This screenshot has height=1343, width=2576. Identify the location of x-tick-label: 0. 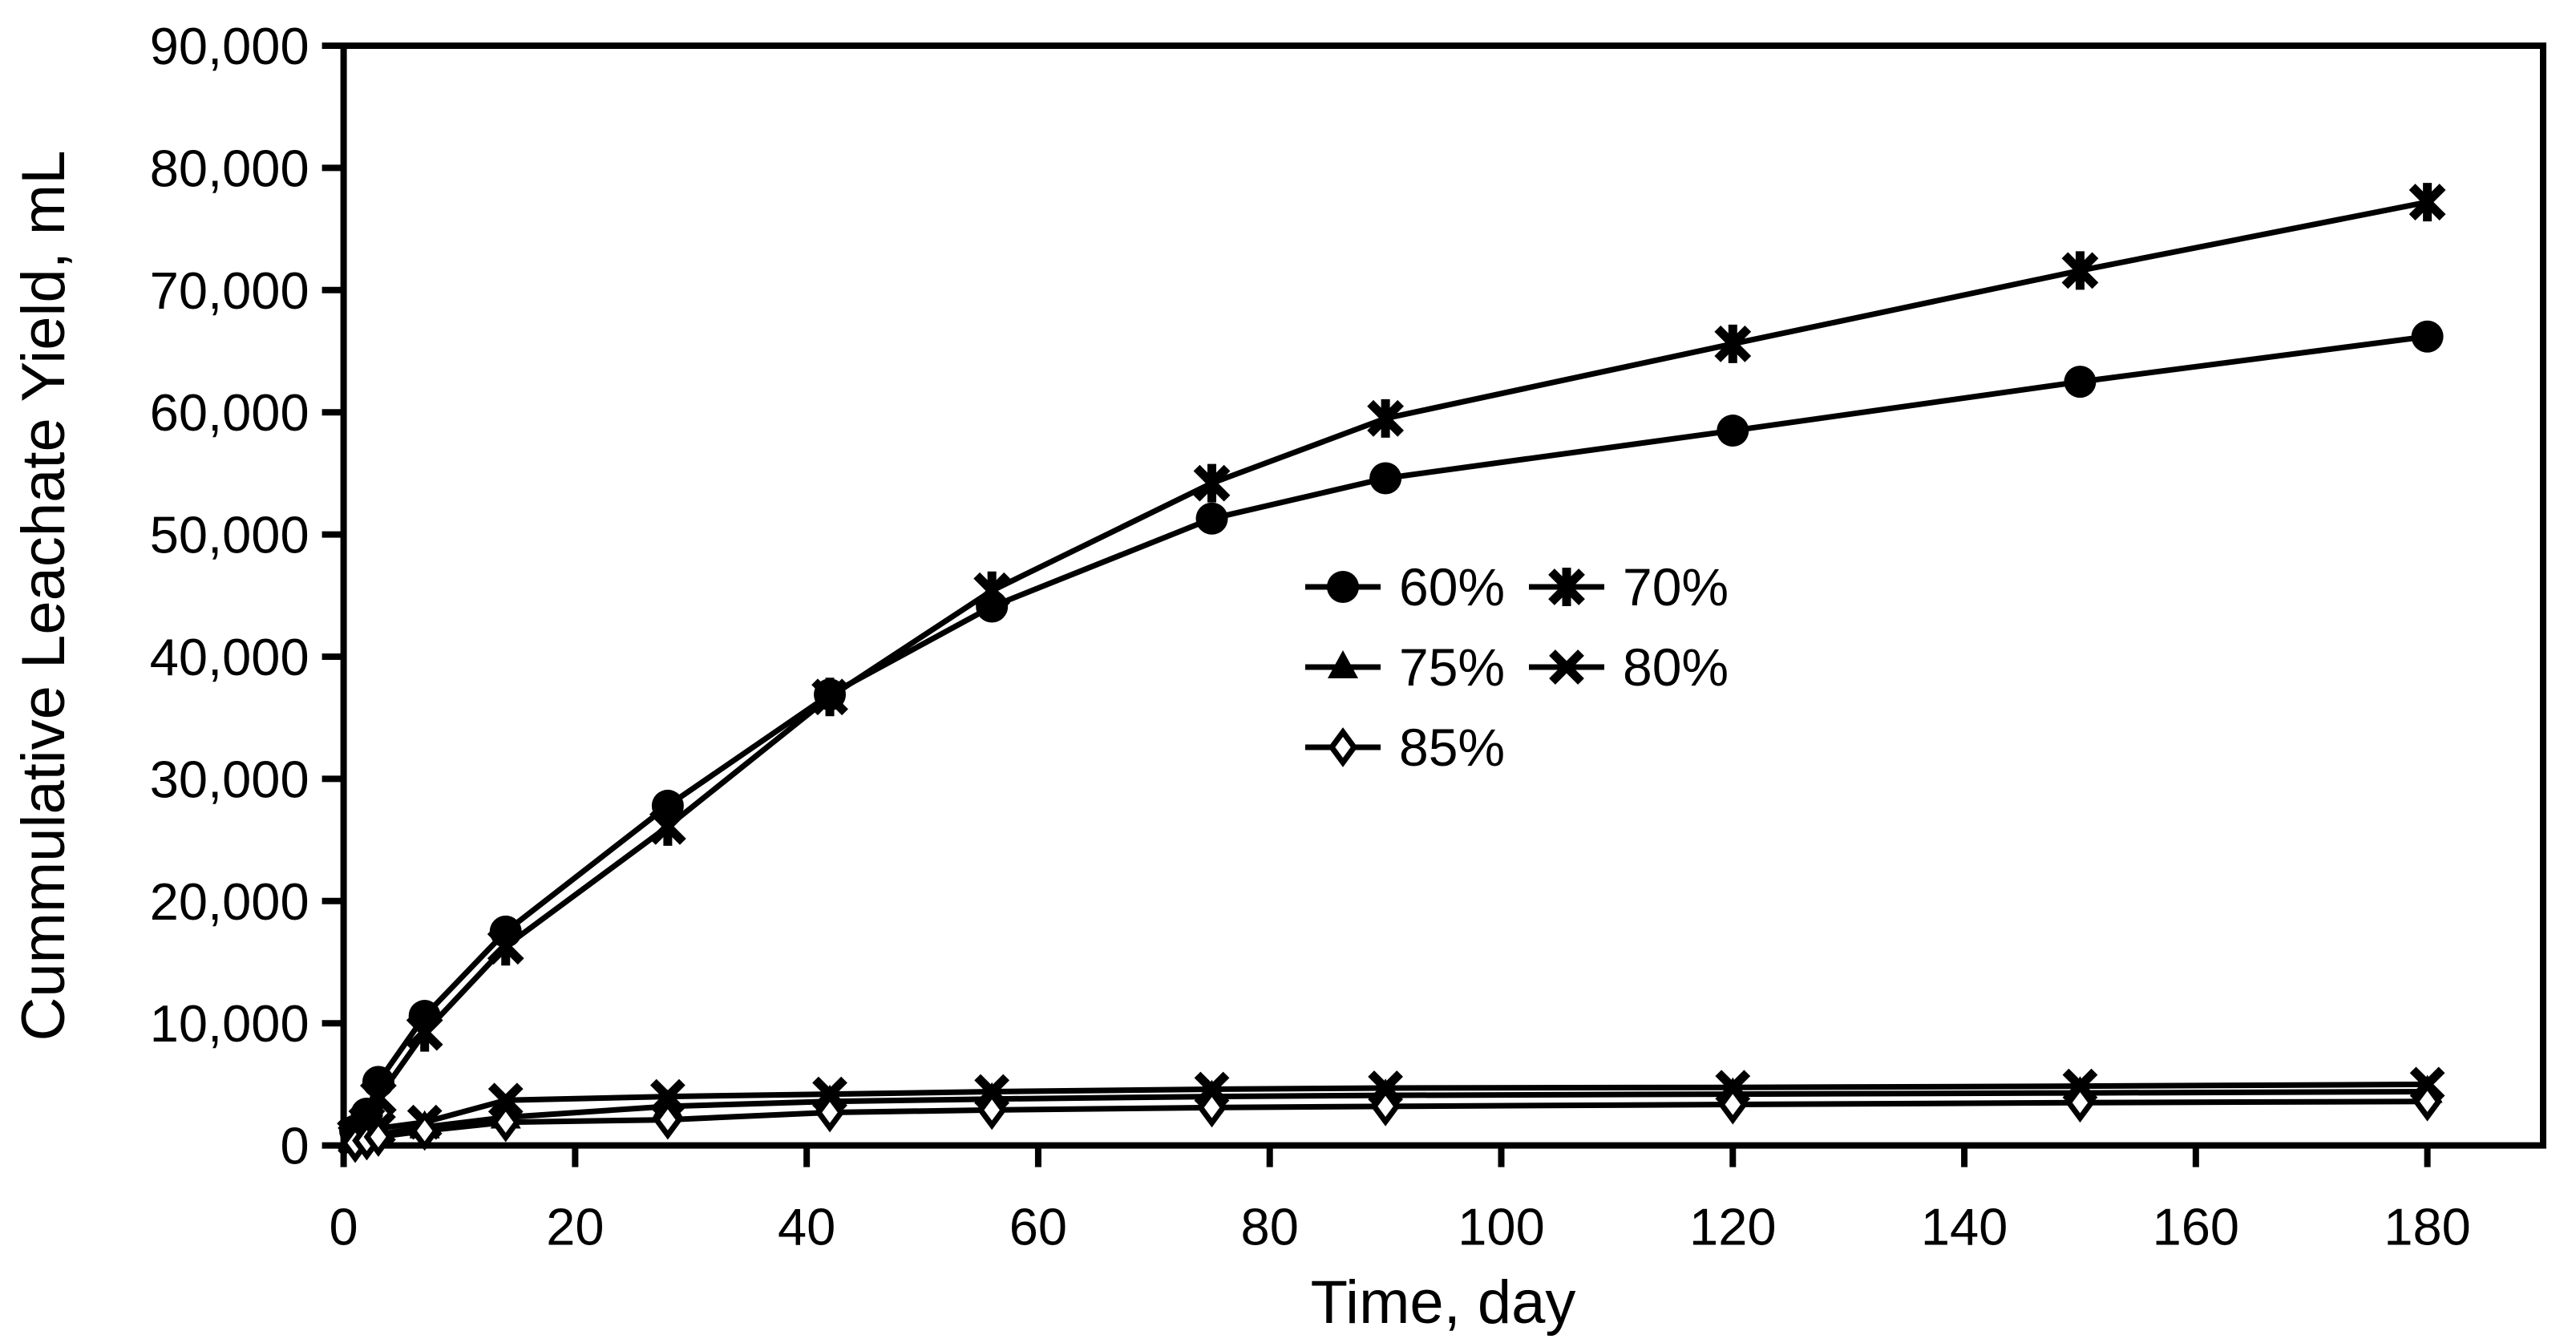
(344, 1227).